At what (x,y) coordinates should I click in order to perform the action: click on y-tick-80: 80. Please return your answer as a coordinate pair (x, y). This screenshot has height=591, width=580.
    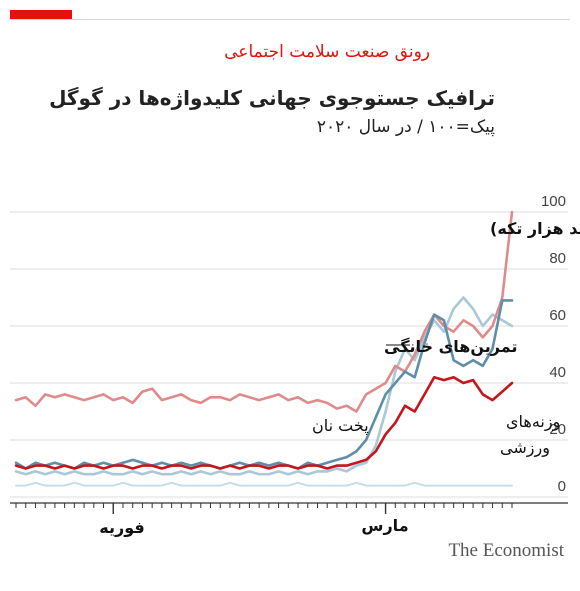
    Looking at the image, I should click on (557, 258).